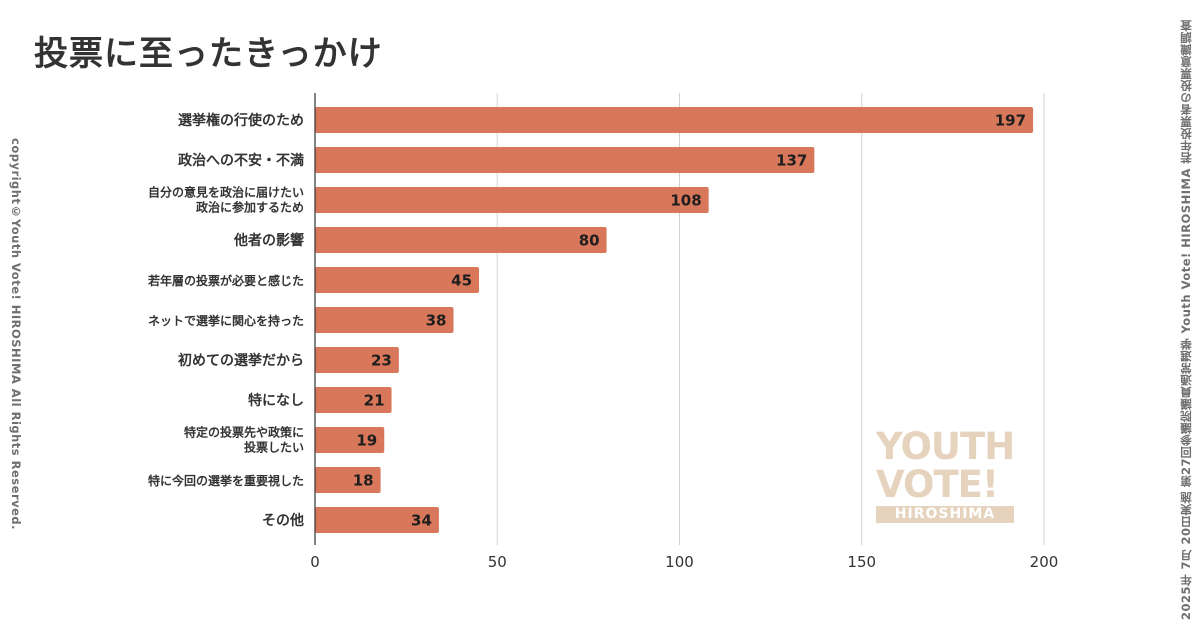 The image size is (1200, 630). Describe the element at coordinates (589, 241) in the screenshot. I see `bar-value-label: 80` at that location.